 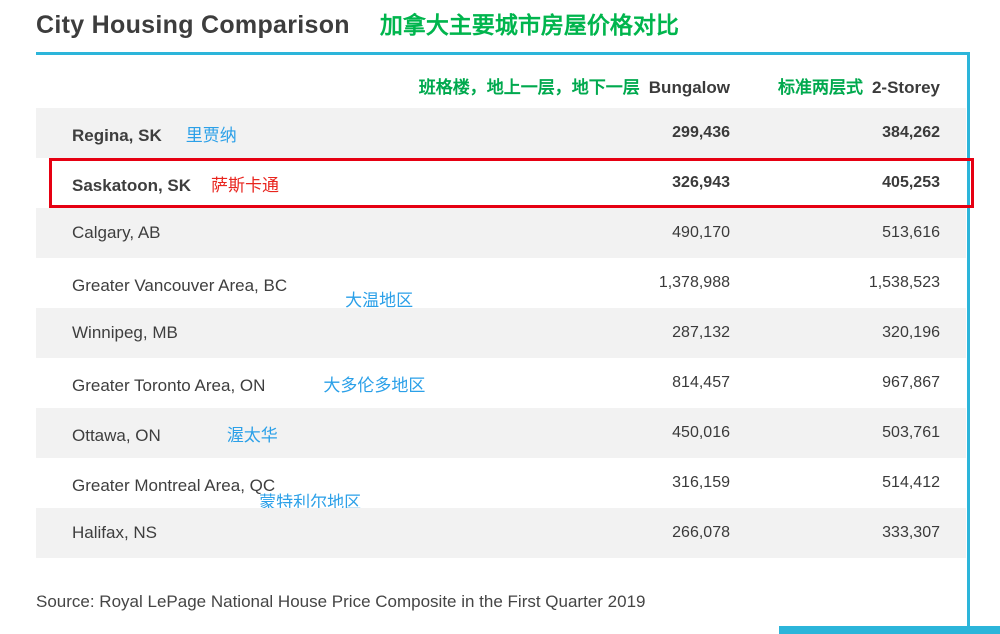 I want to click on city-name: Greater Montreal Area, QC, so click(x=174, y=485).